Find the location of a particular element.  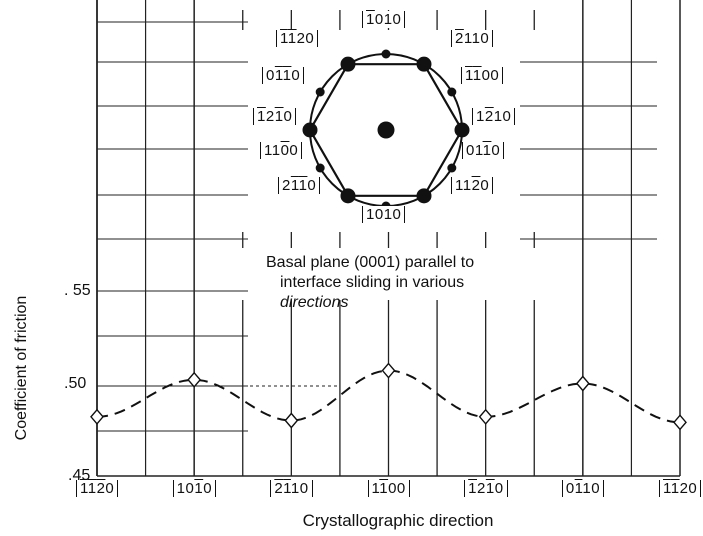

annotation-line-1: Basal plane (0001) parallel to is located at coordinates (370, 262).